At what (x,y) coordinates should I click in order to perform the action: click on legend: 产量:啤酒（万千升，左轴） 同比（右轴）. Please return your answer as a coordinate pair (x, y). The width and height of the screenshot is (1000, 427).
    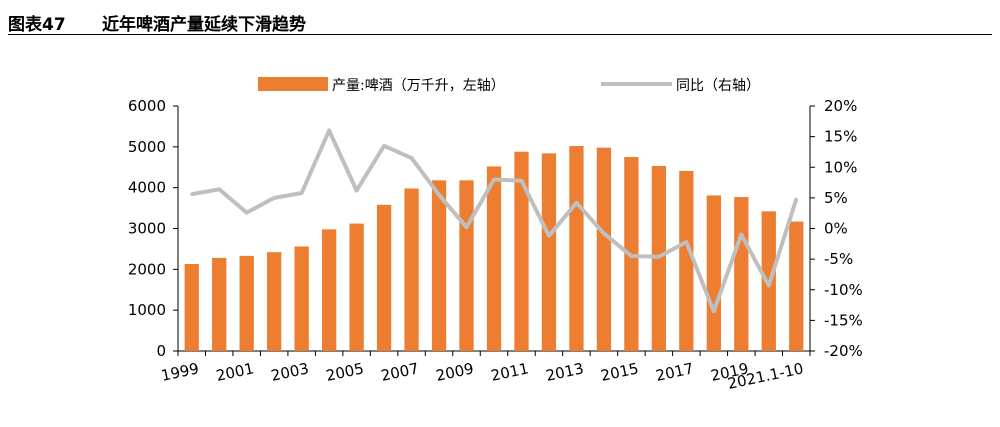
    Looking at the image, I should click on (509, 85).